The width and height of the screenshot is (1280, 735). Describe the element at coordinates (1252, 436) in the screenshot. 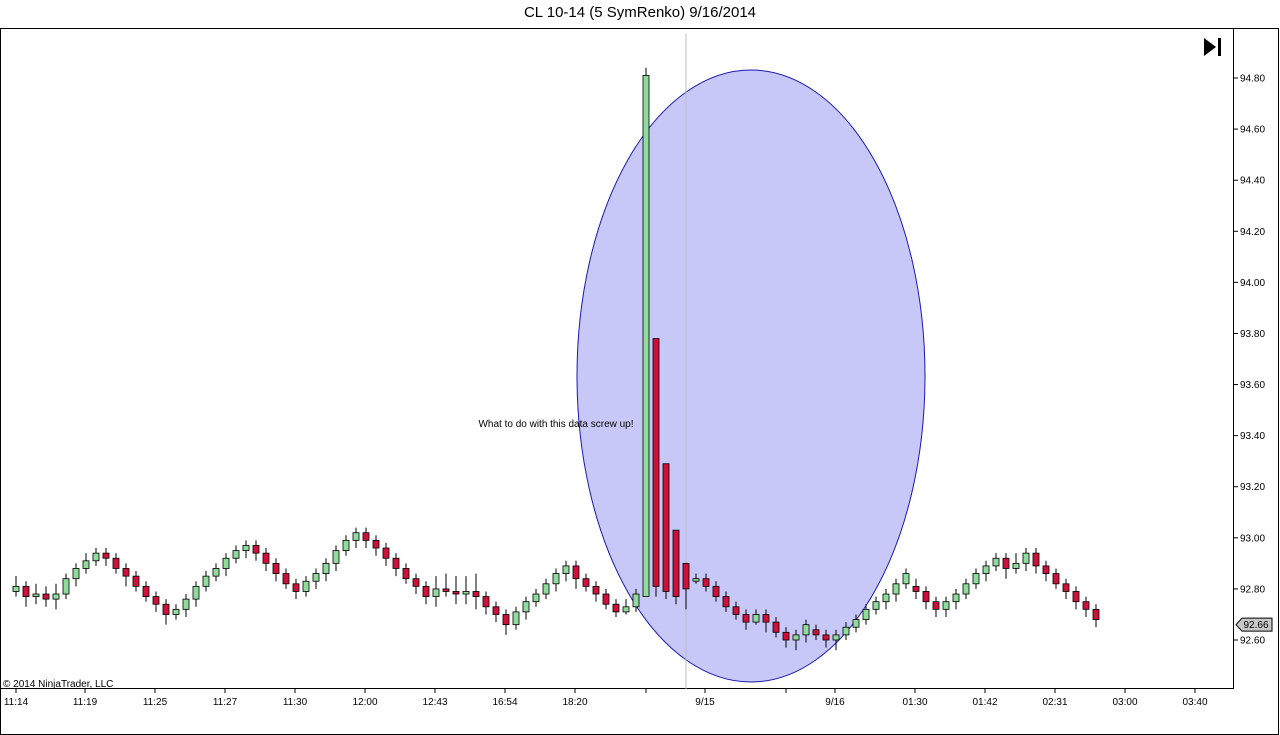

I see `y-tick-label: 93.40` at that location.